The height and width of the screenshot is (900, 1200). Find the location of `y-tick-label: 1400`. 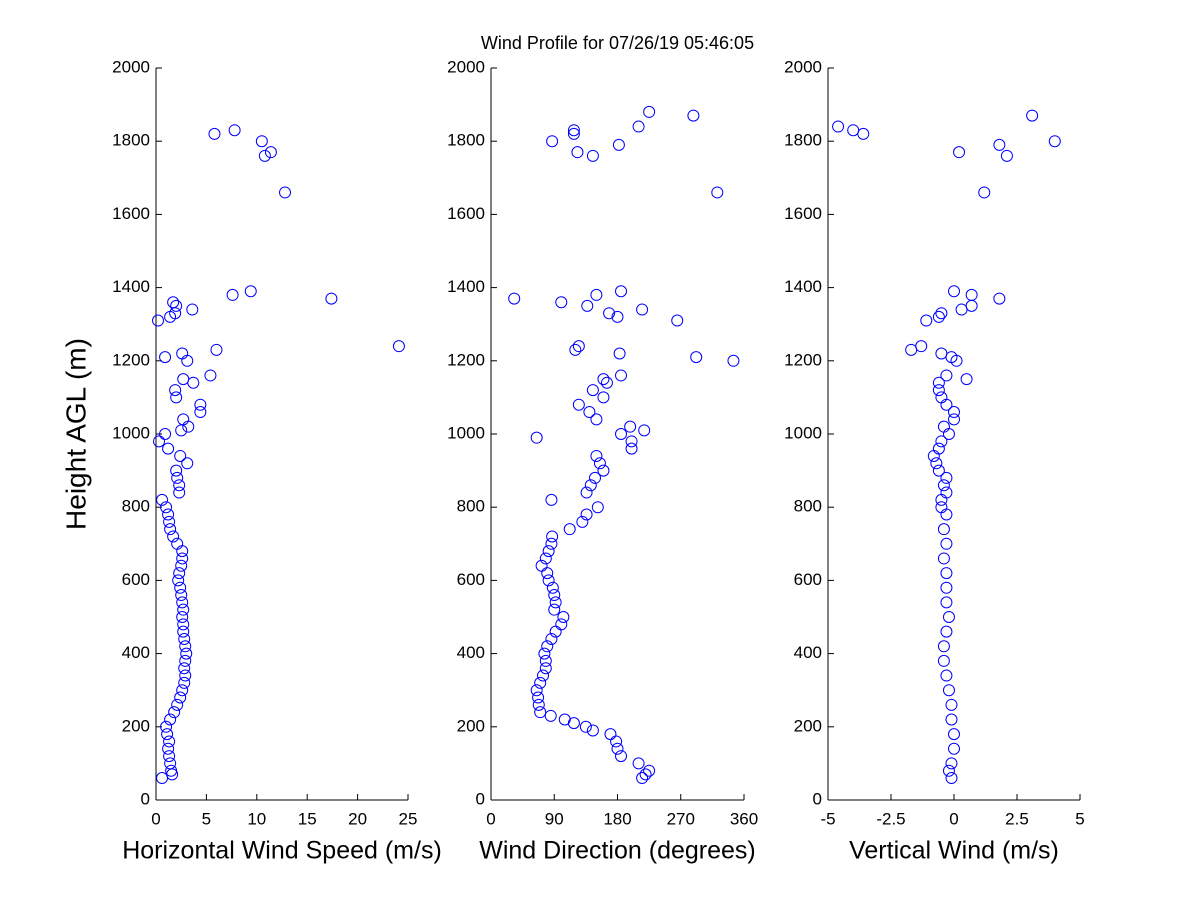

y-tick-label: 1400 is located at coordinates (803, 286).